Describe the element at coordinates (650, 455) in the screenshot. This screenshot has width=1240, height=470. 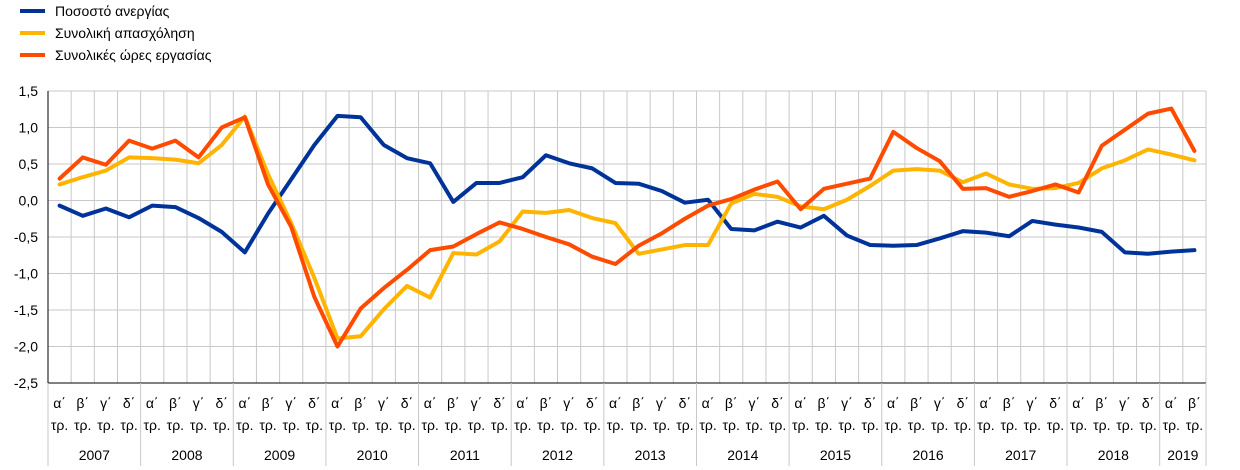
I see `x-tick-year: 2013` at that location.